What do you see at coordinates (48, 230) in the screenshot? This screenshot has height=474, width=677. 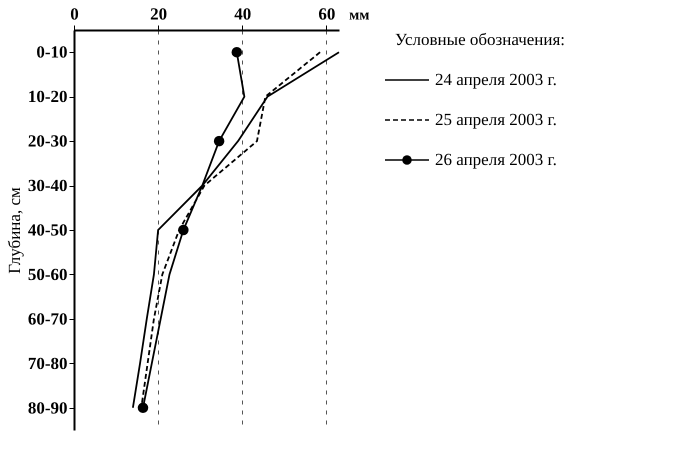 I see `y-tick-label: 40-50` at bounding box center [48, 230].